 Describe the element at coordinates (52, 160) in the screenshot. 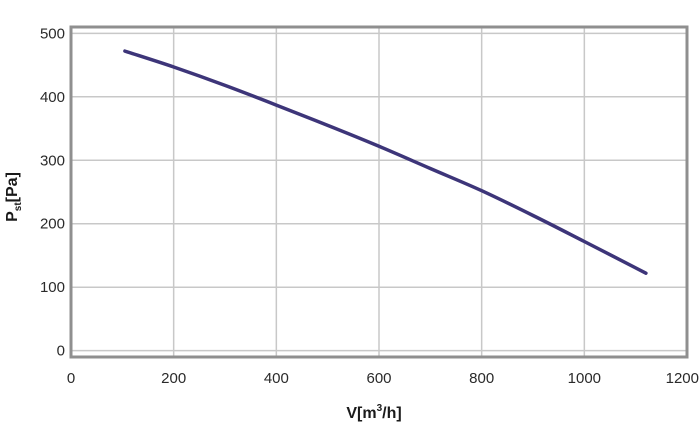

I see `y-tick-label: 300` at that location.